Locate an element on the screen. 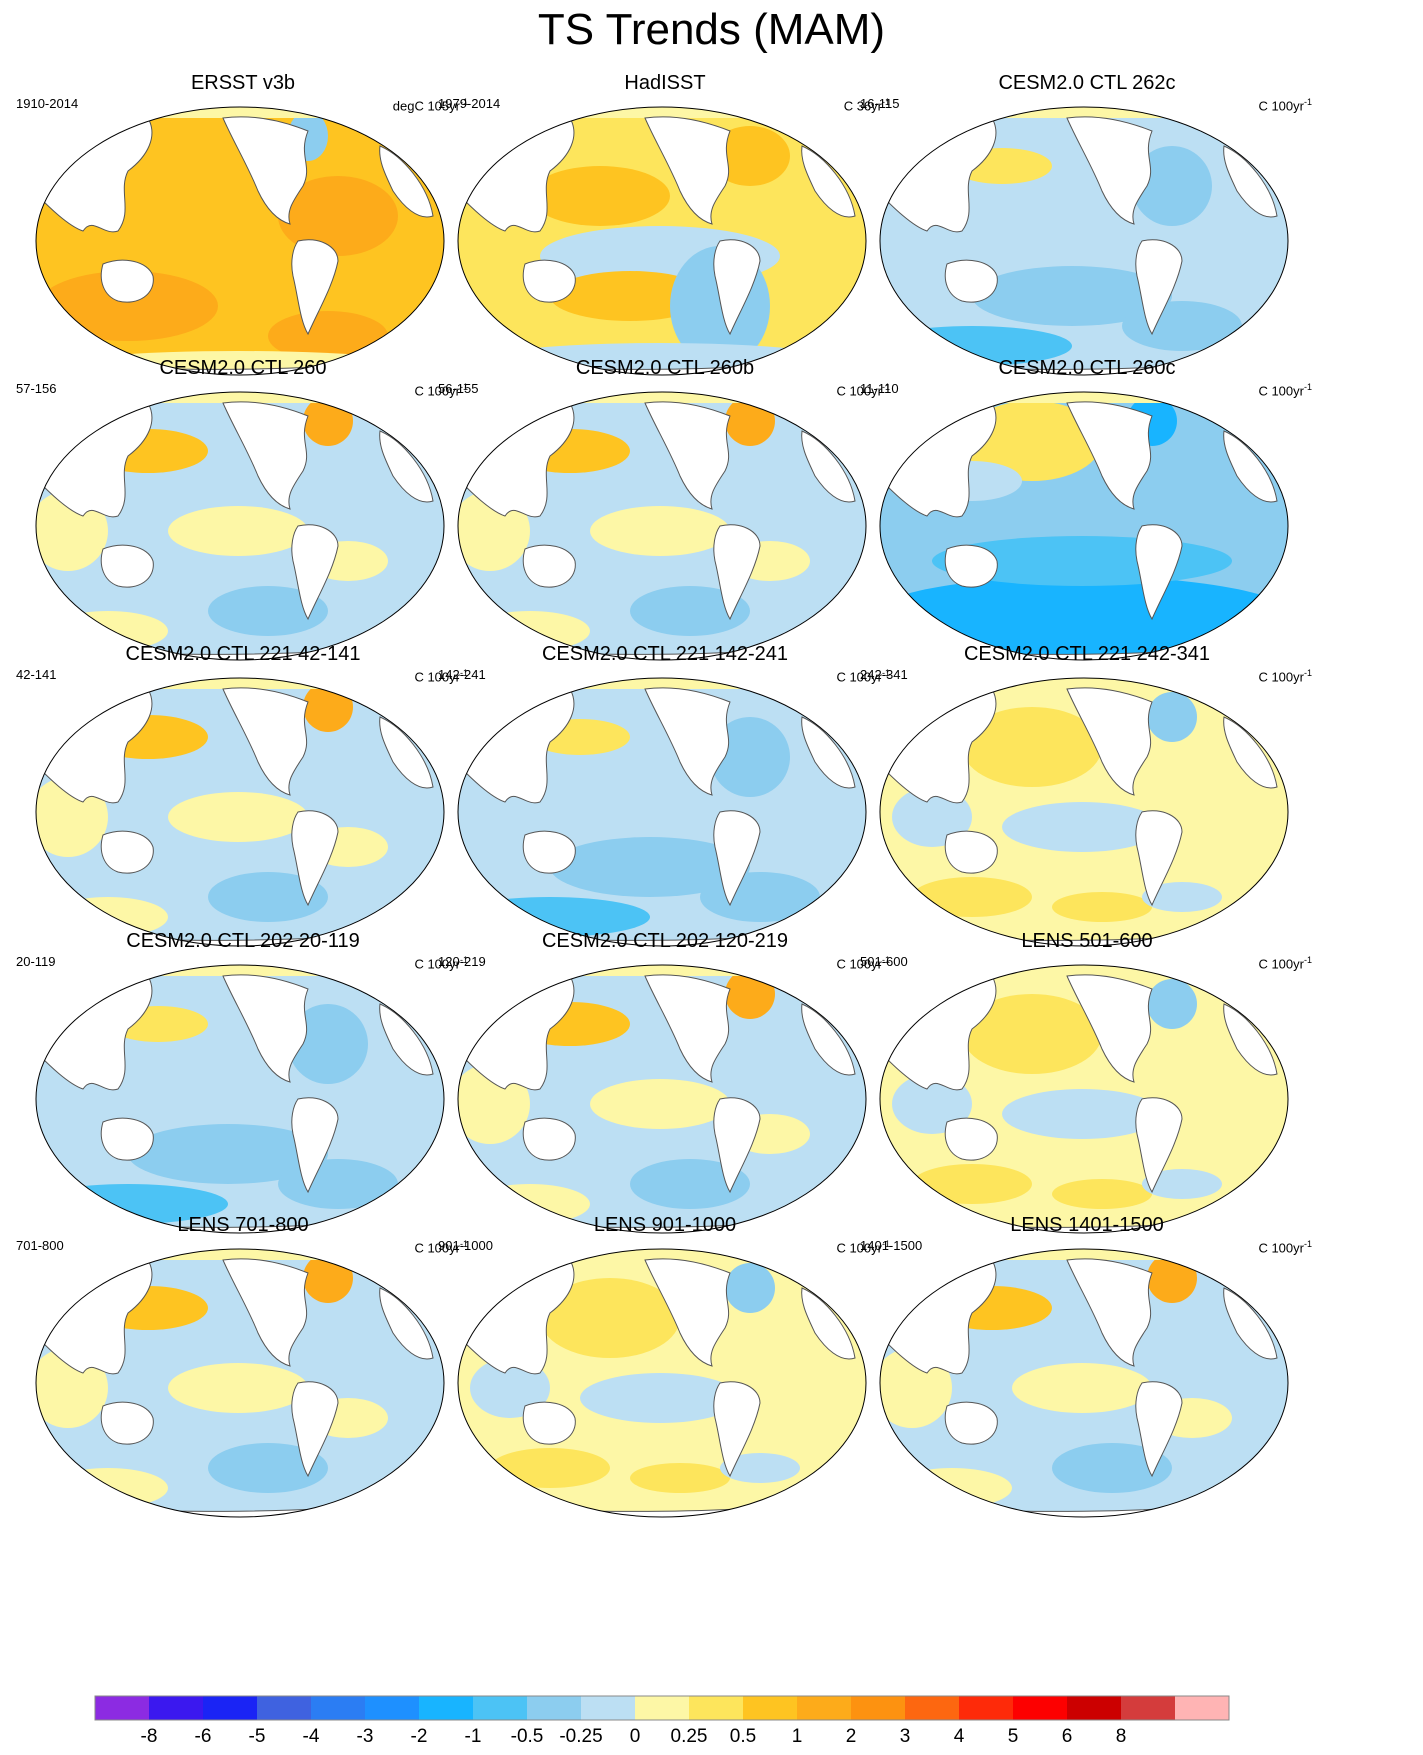  colorbar-label: -8 is located at coordinates (149, 1736).